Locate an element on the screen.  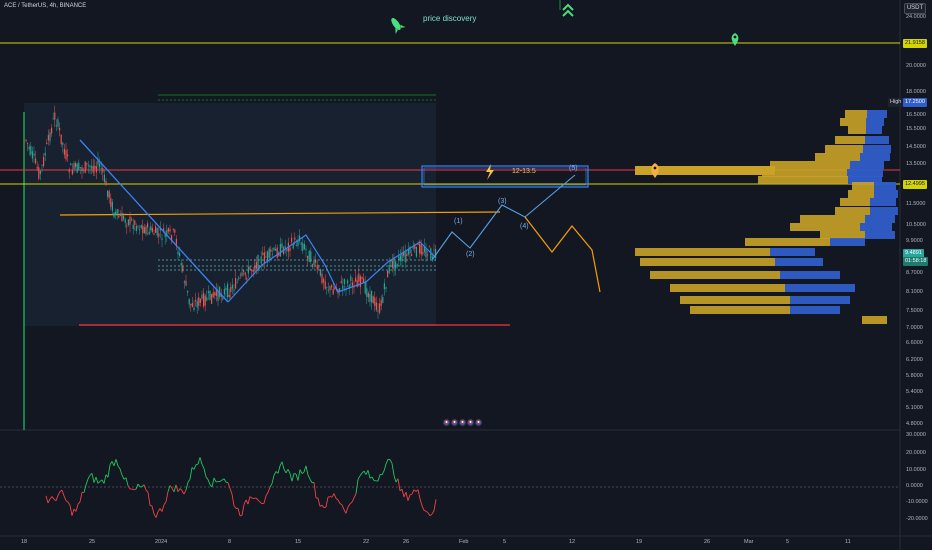
price-discovery-label: price discovery is located at coordinates (450, 18).